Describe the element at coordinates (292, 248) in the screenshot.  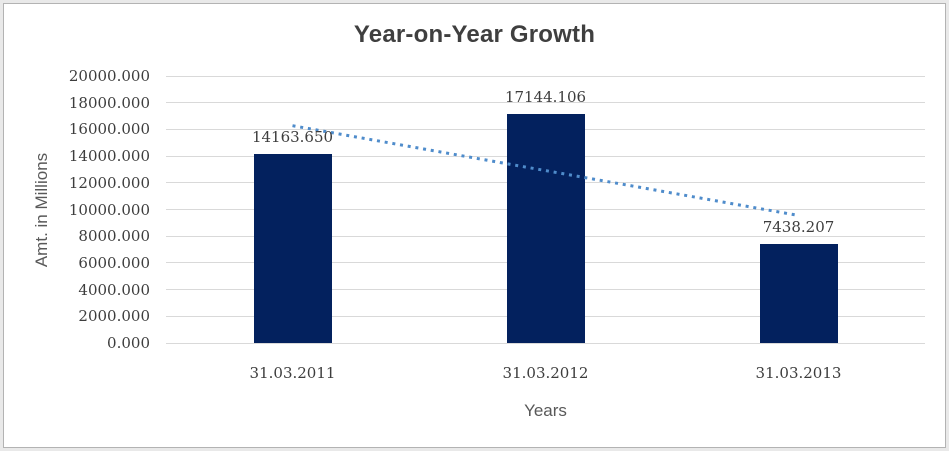
I see `bar-31.03.2011` at that location.